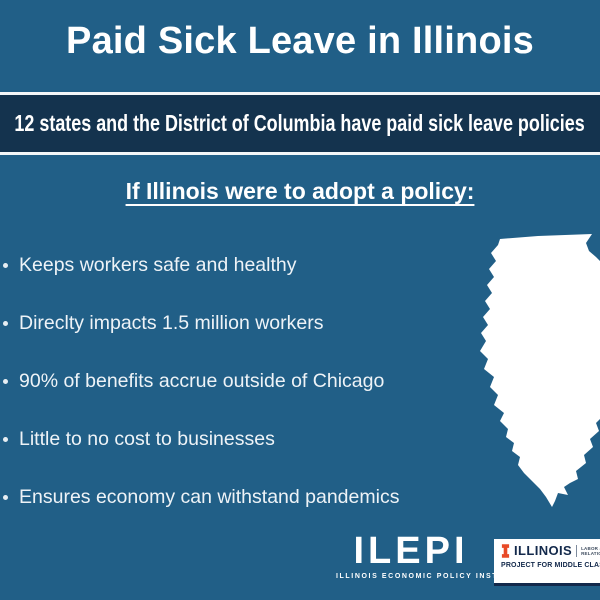  What do you see at coordinates (300, 41) in the screenshot?
I see `page-title: Paid Sick Leave in Illinois` at bounding box center [300, 41].